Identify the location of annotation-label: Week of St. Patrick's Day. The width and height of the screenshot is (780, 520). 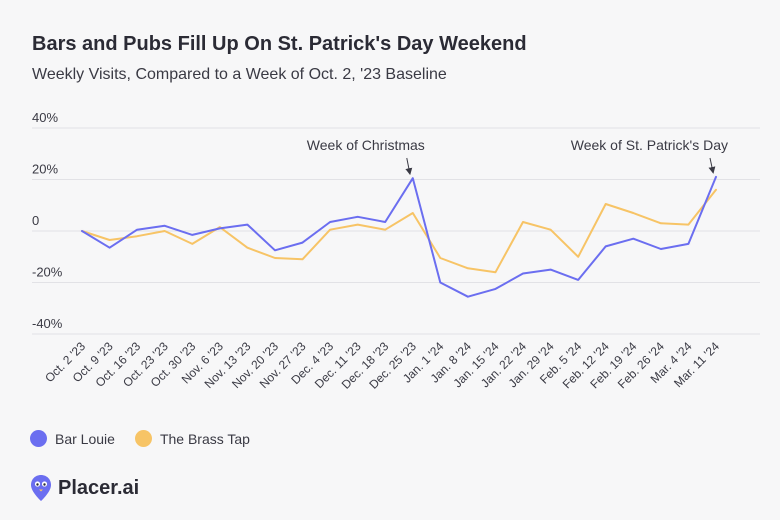
(649, 145).